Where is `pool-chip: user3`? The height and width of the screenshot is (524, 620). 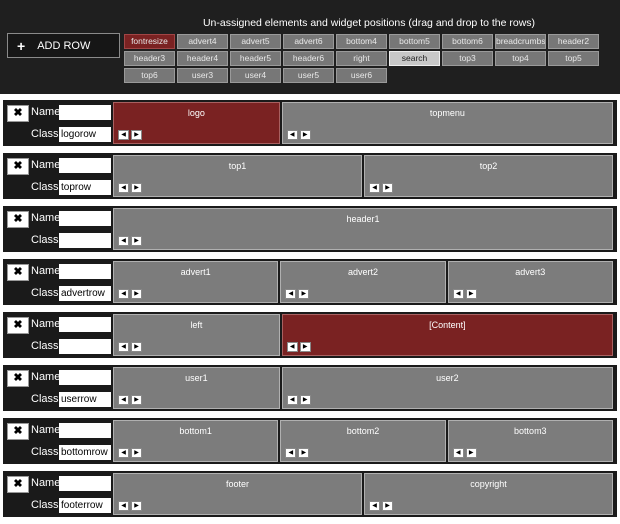
pool-chip: user3 is located at coordinates (202, 75).